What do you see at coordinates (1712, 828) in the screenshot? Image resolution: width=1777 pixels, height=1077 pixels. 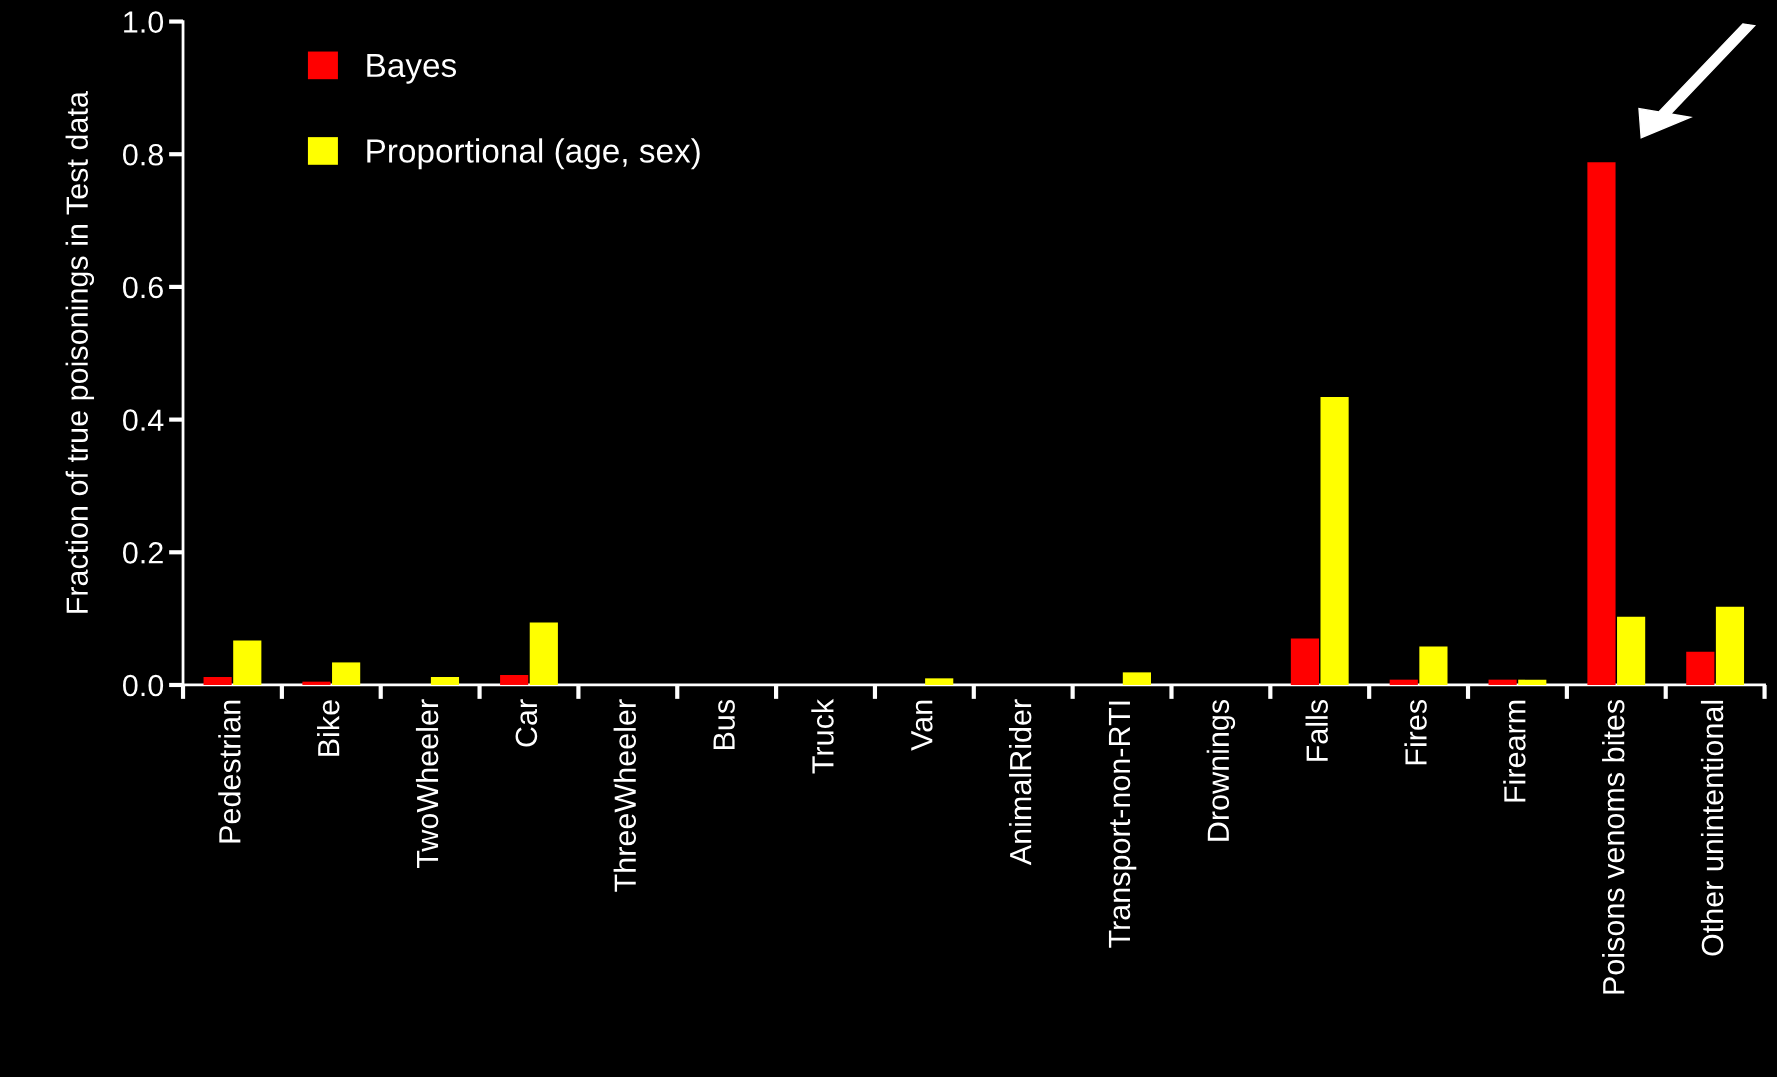 I see `x-tick-label: Other unintentional` at bounding box center [1712, 828].